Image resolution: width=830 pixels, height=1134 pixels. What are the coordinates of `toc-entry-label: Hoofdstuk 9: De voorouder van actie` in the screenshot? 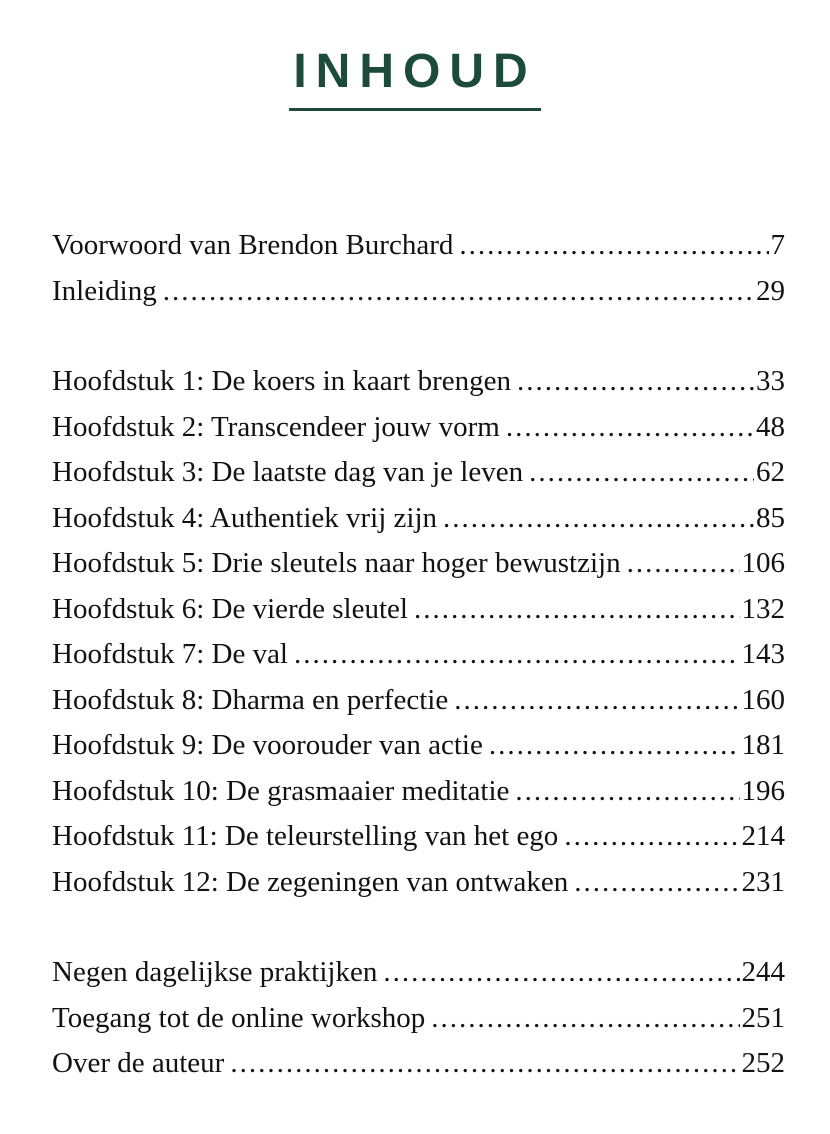 It's located at (267, 745).